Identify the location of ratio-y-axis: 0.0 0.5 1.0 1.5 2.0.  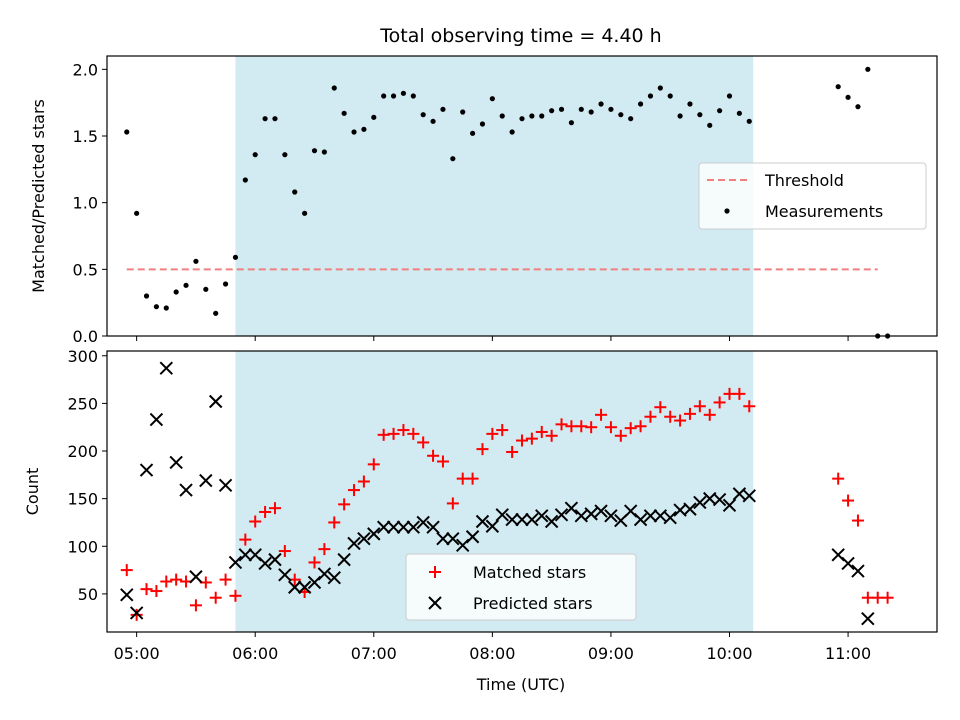
(90, 203).